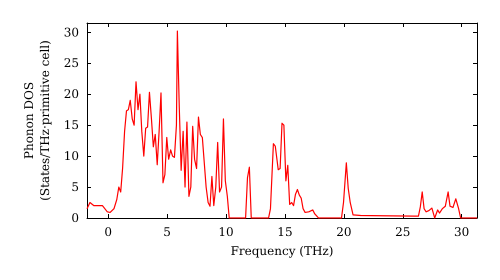 This screenshot has height=280, width=500. I want to click on x-tick-label: 30, so click(462, 232).